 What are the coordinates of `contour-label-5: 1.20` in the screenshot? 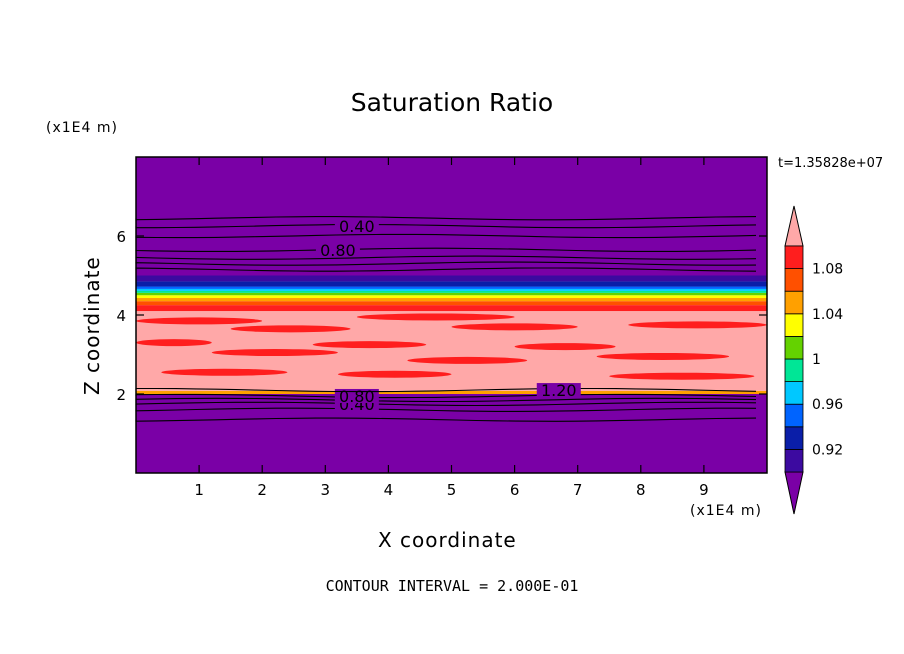 It's located at (559, 390).